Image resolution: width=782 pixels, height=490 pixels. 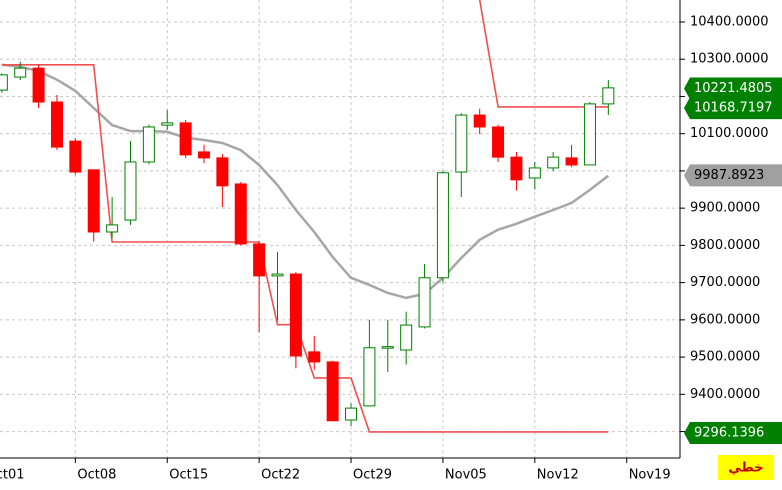 I want to click on y-tick-label: 10300.0000, so click(x=729, y=59).